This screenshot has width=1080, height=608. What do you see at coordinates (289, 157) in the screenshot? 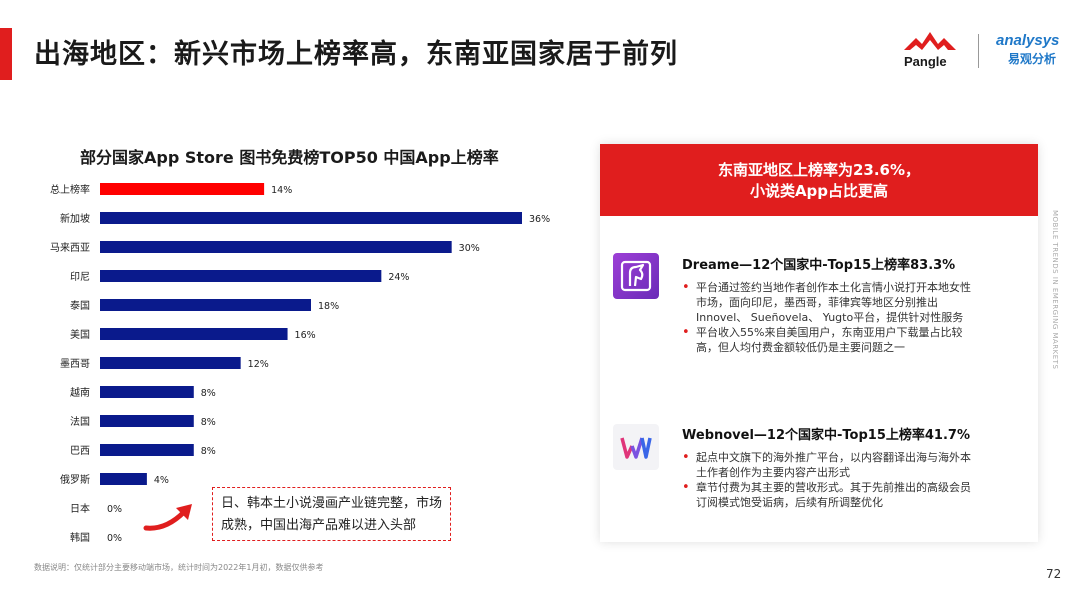
I see `chart-title: 部分国家App Store 图书免费榜TOP50 中国App上榜率` at bounding box center [289, 157].